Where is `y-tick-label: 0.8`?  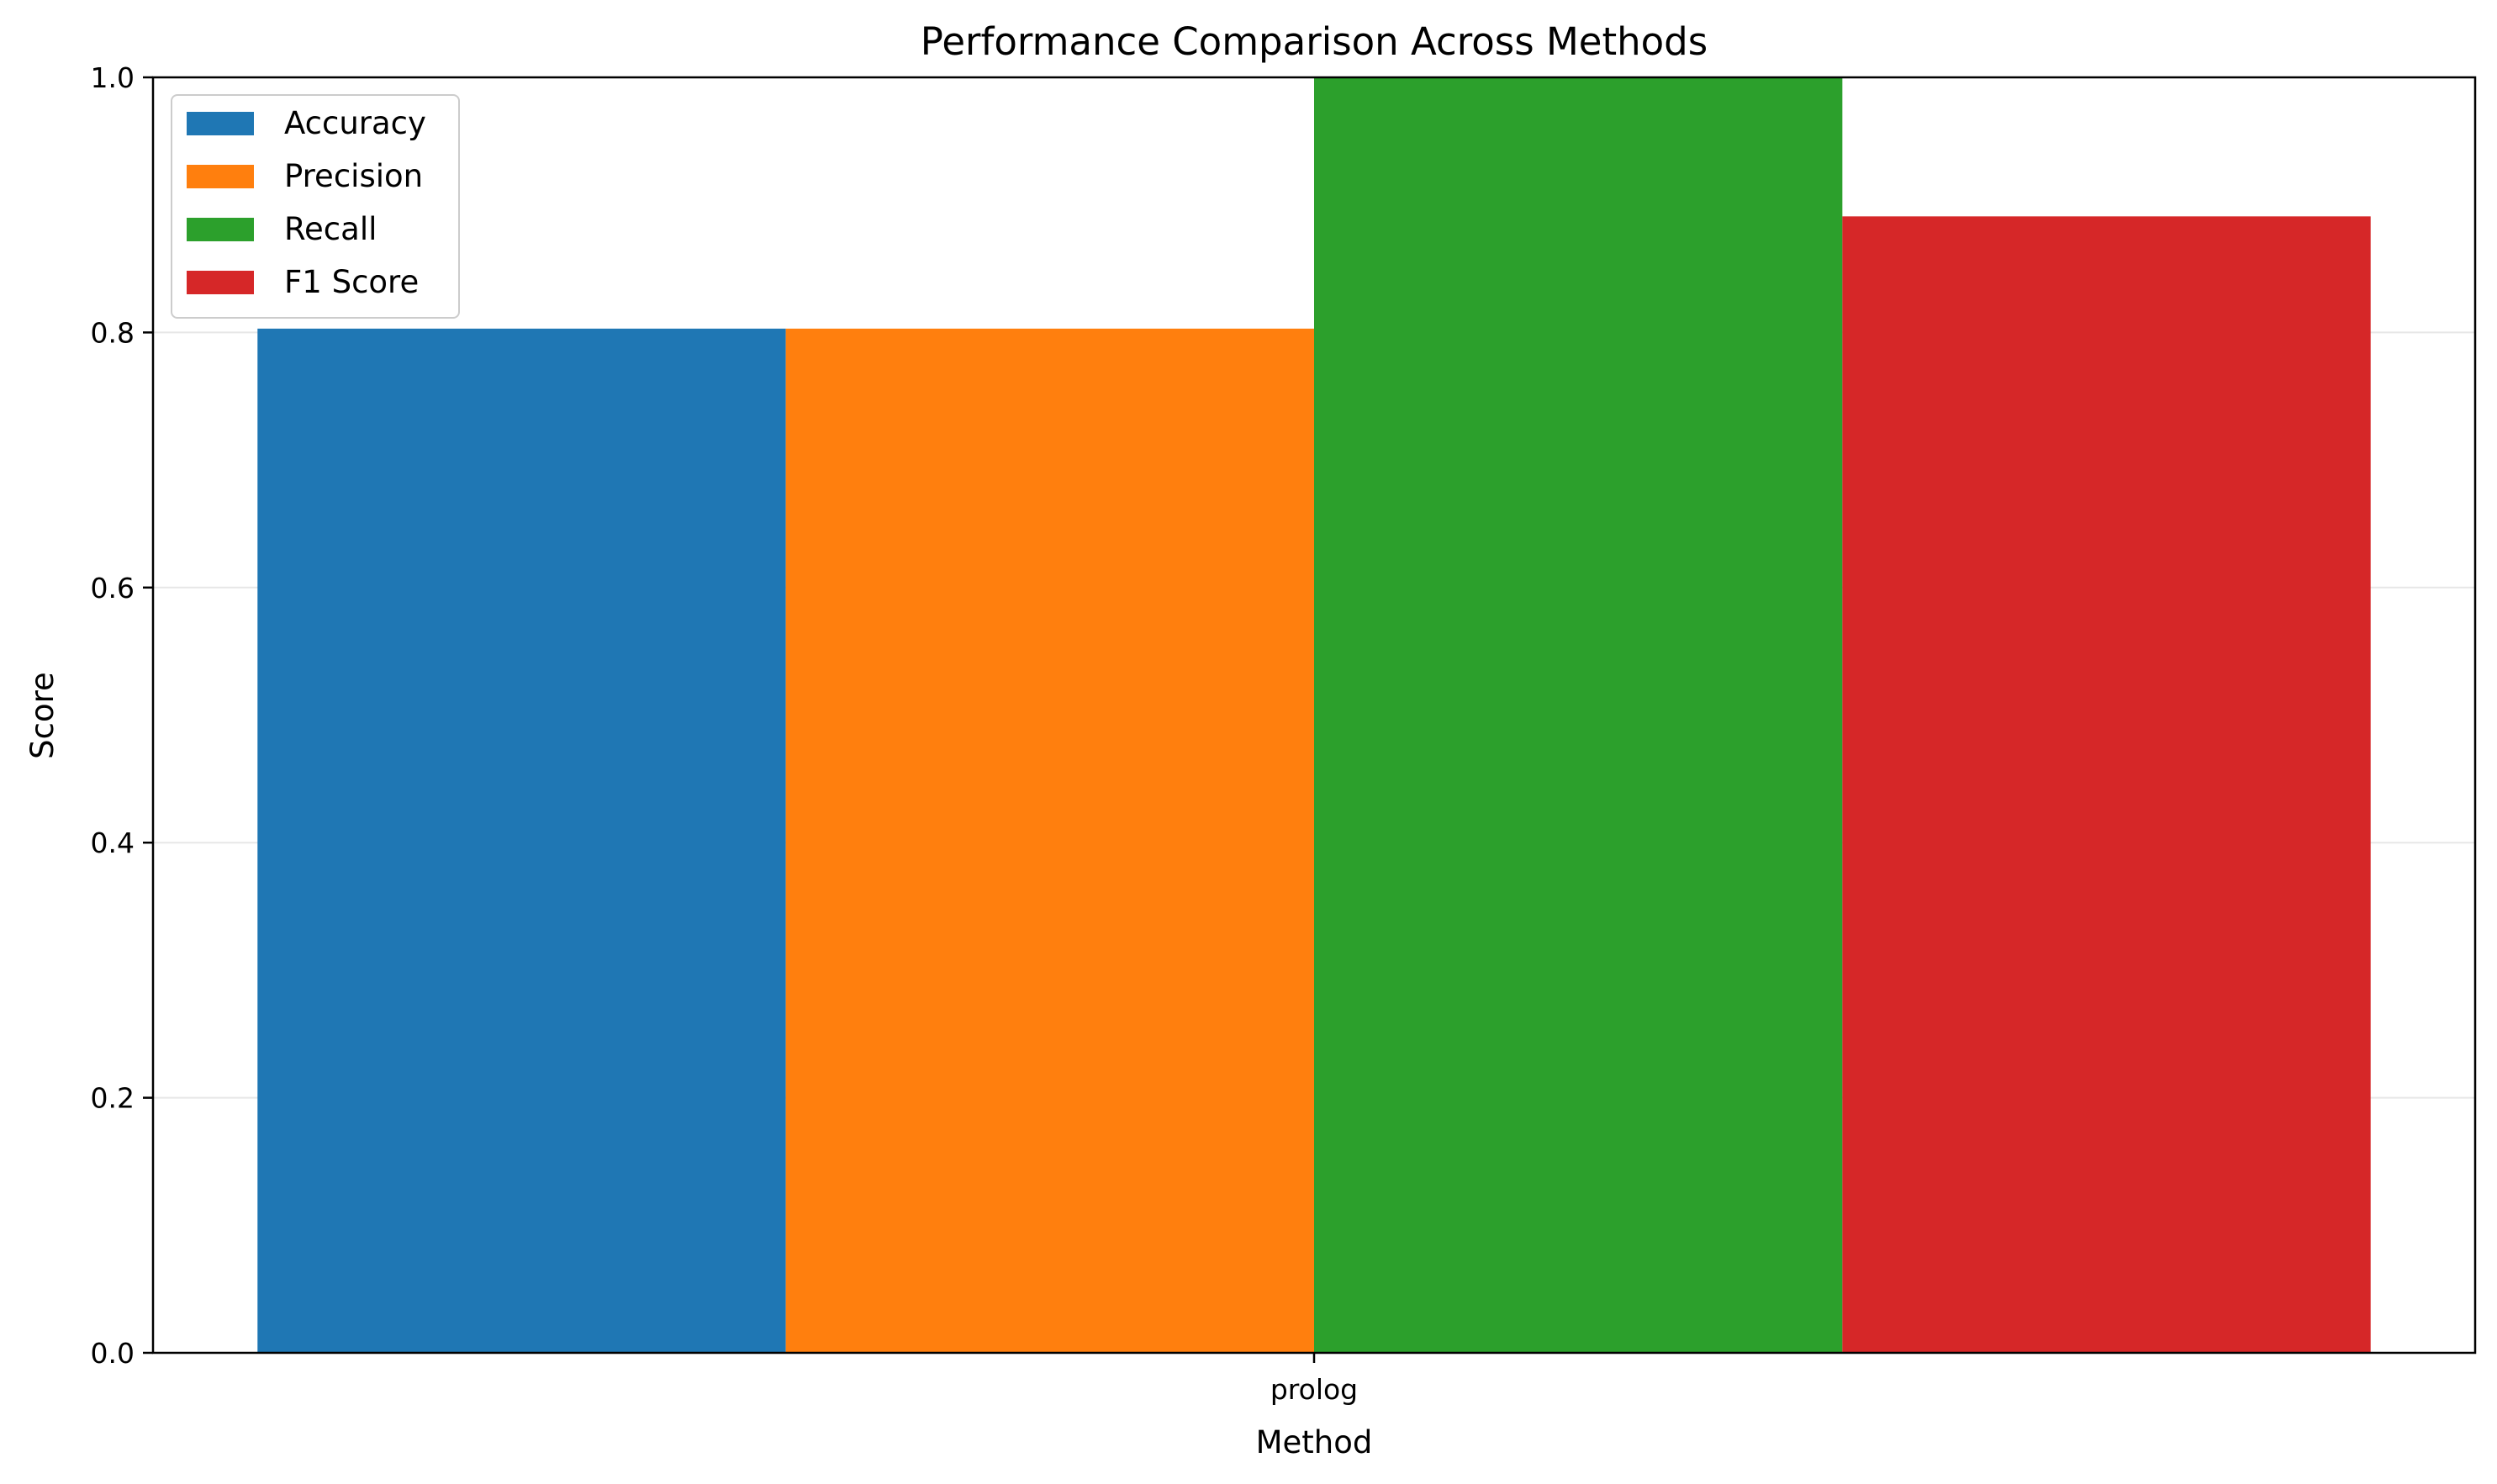 y-tick-label: 0.8 is located at coordinates (113, 332).